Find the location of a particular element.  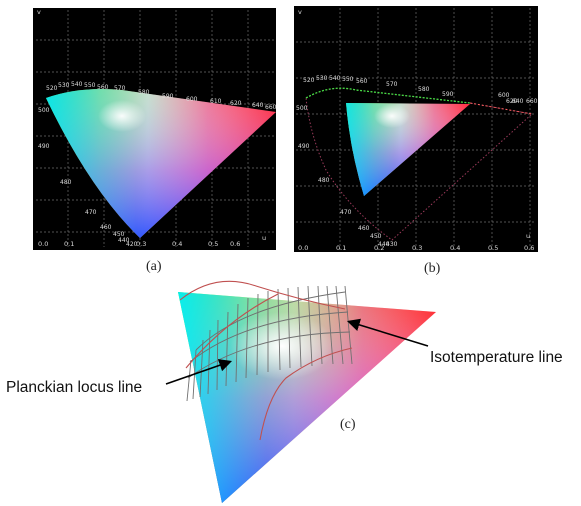

panel-b-x-tick: 0.6 is located at coordinates (529, 248).